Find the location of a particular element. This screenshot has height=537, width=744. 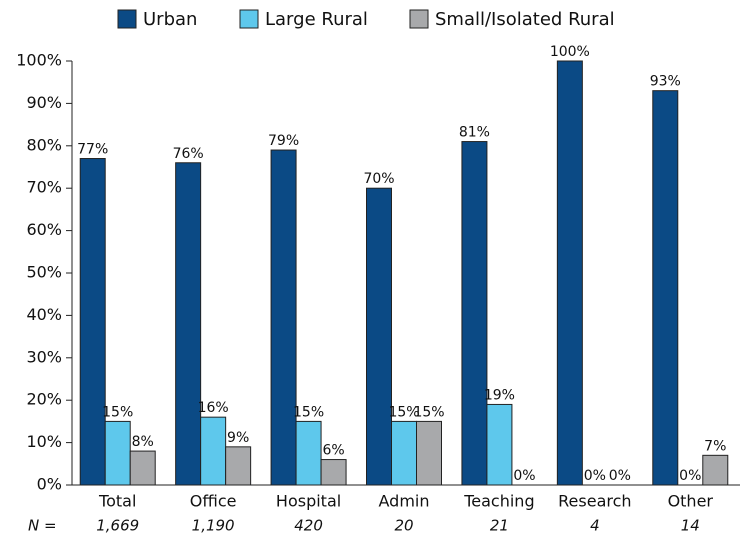

value-label: 79% is located at coordinates (283, 141).